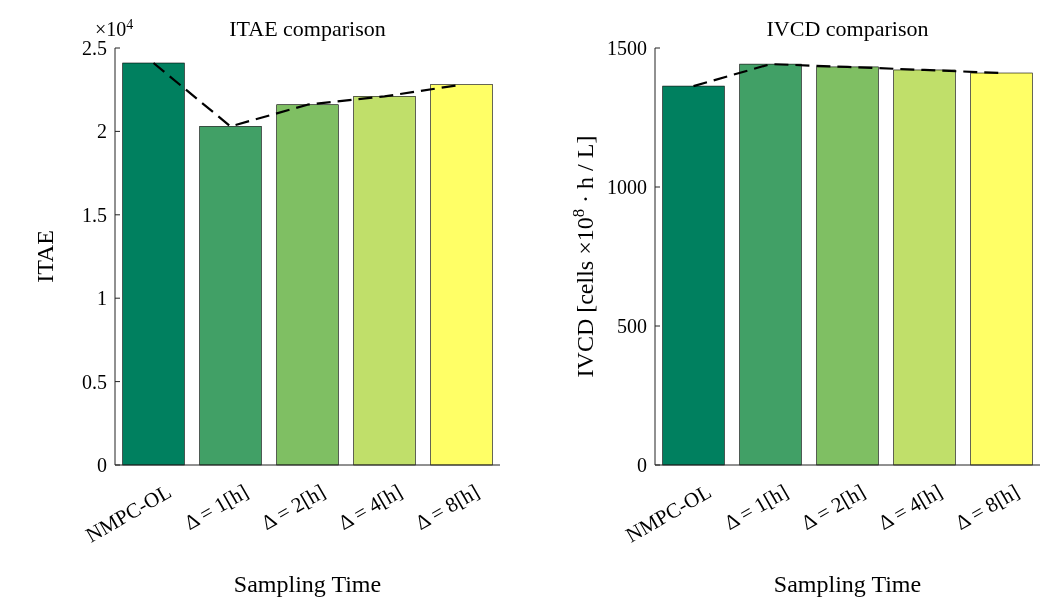 The image size is (1055, 598). What do you see at coordinates (847, 28) in the screenshot?
I see `chart-title: IVCD comparison` at bounding box center [847, 28].